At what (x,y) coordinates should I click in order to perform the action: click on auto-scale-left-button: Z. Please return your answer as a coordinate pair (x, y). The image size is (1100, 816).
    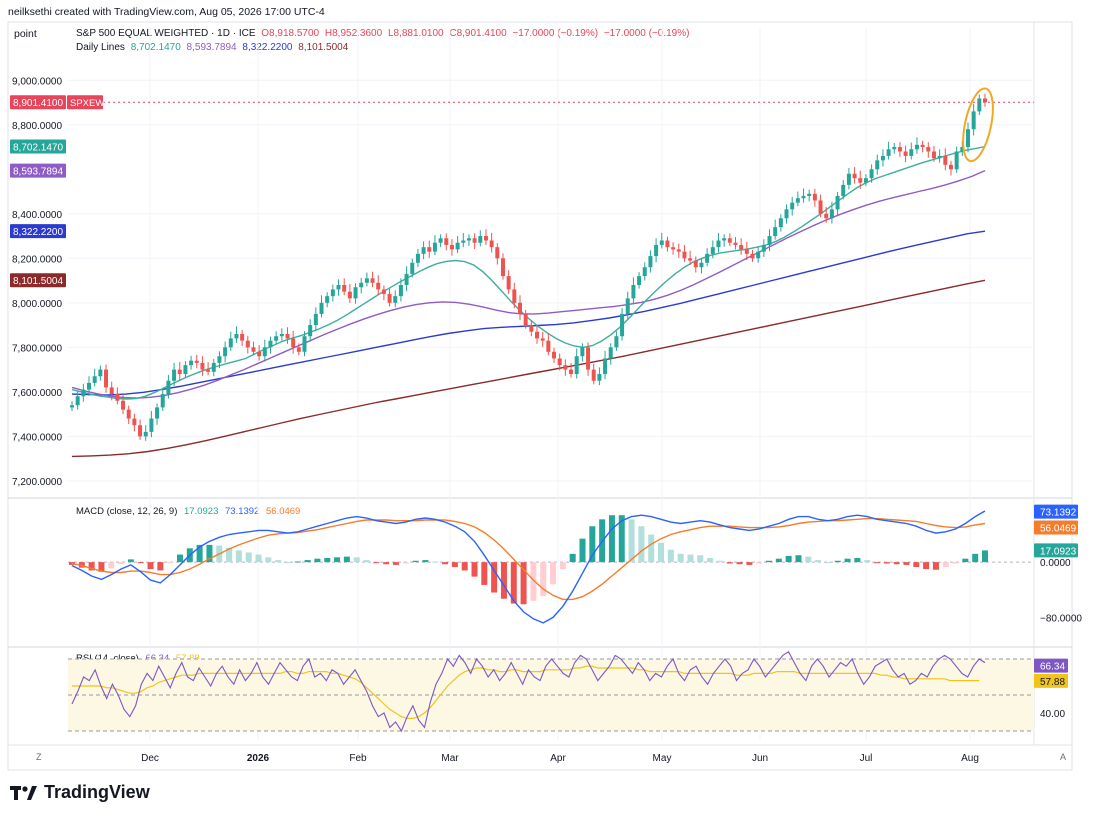
    Looking at the image, I should click on (39, 757).